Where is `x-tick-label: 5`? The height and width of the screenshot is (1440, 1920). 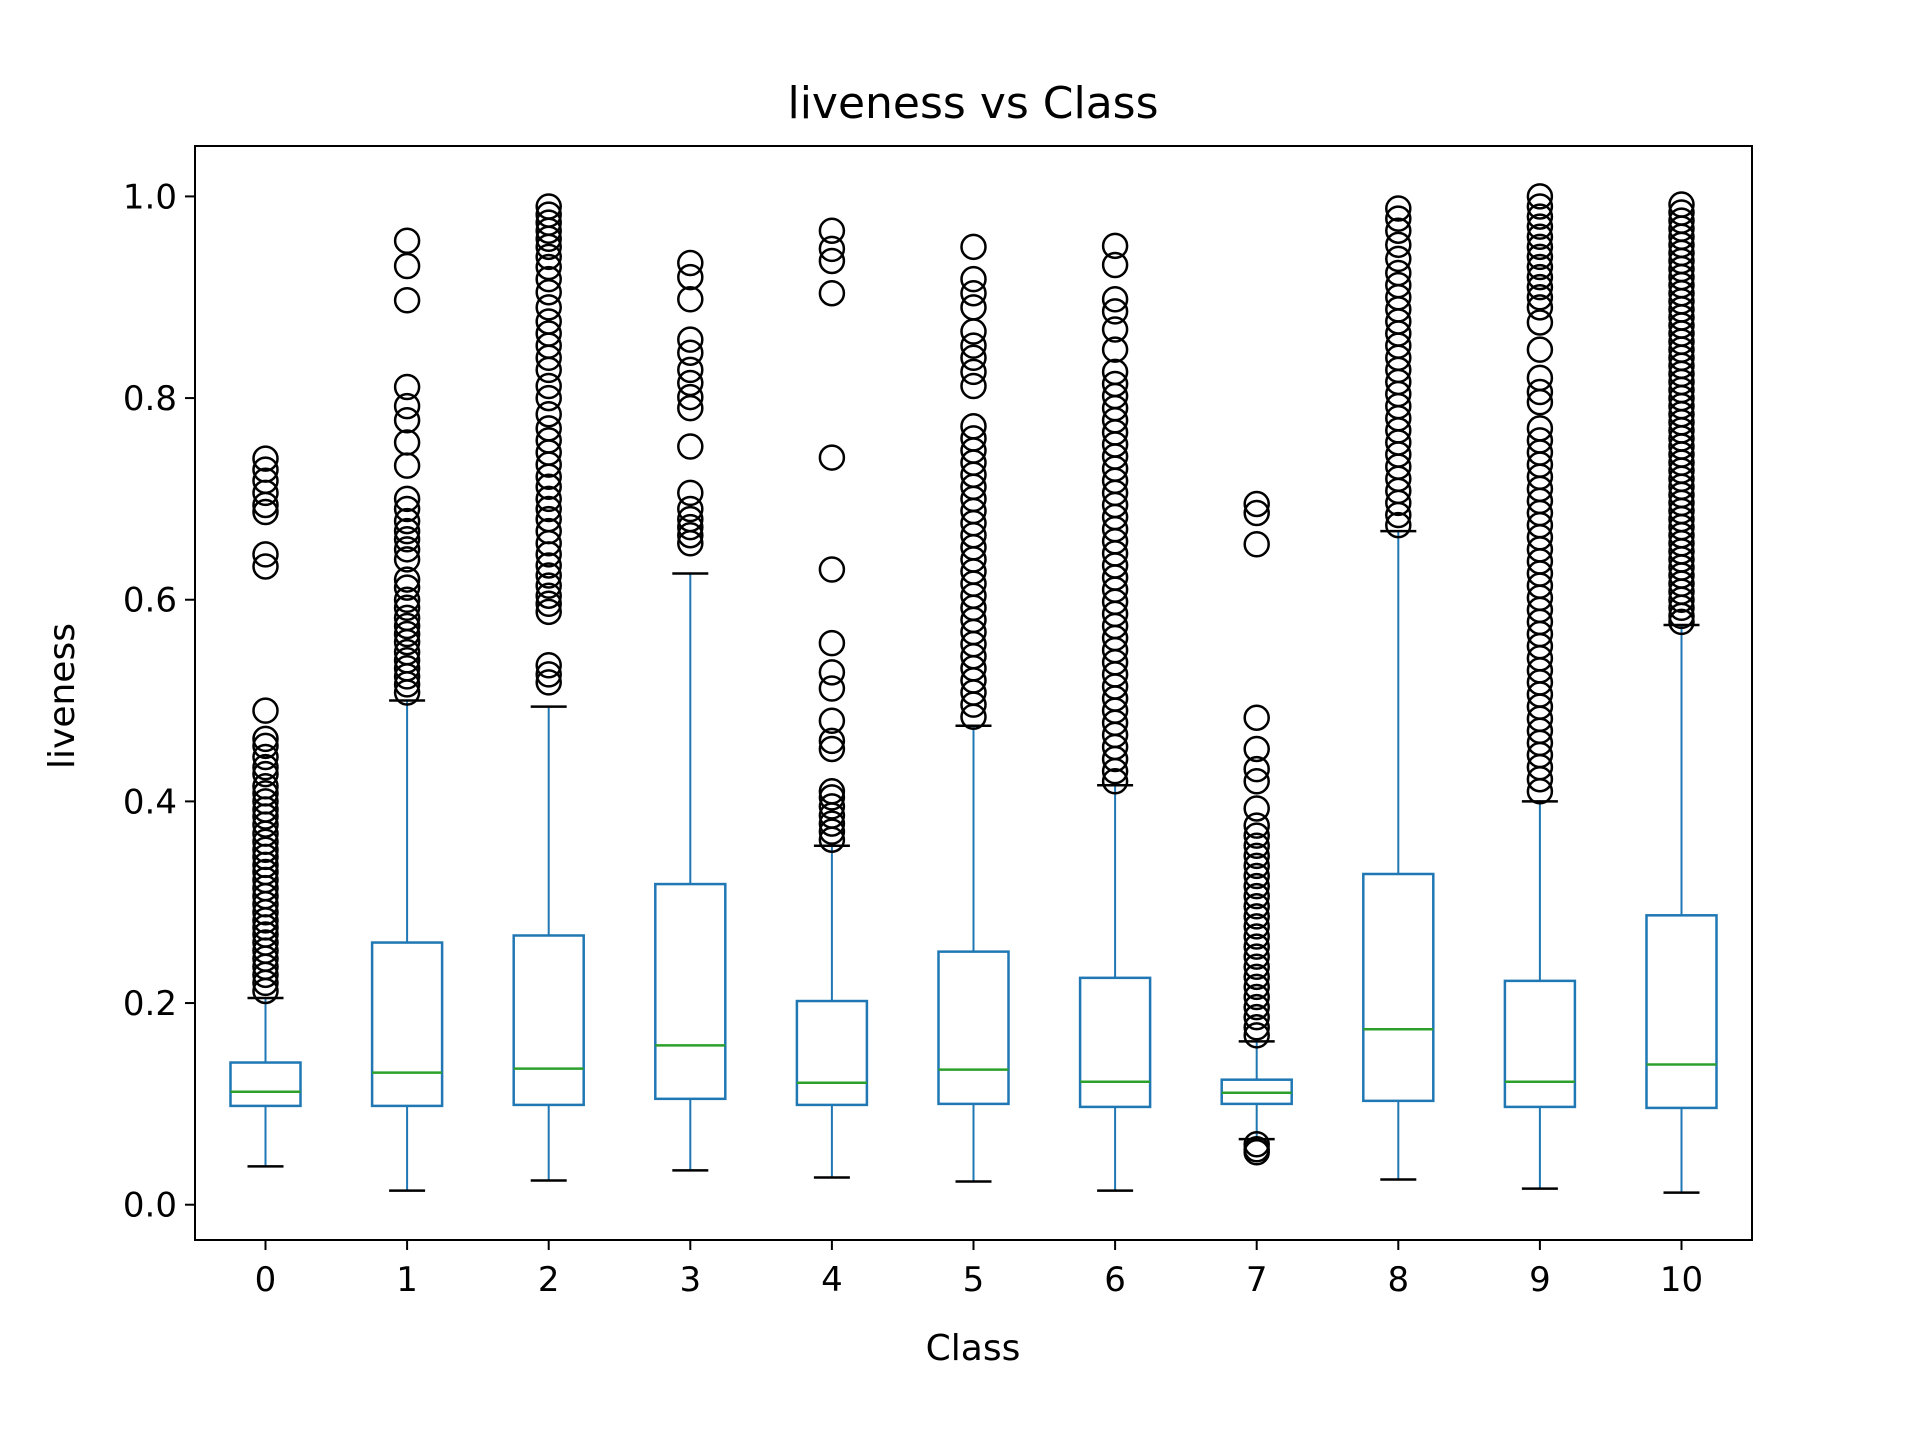 x-tick-label: 5 is located at coordinates (974, 1280).